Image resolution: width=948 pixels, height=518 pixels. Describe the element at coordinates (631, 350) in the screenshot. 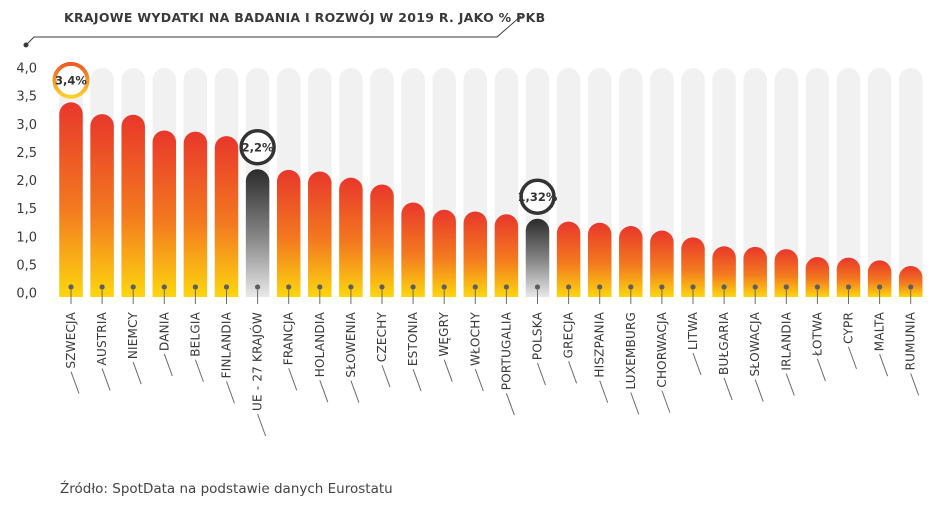

I see `category-label: LUXEMBURG` at that location.